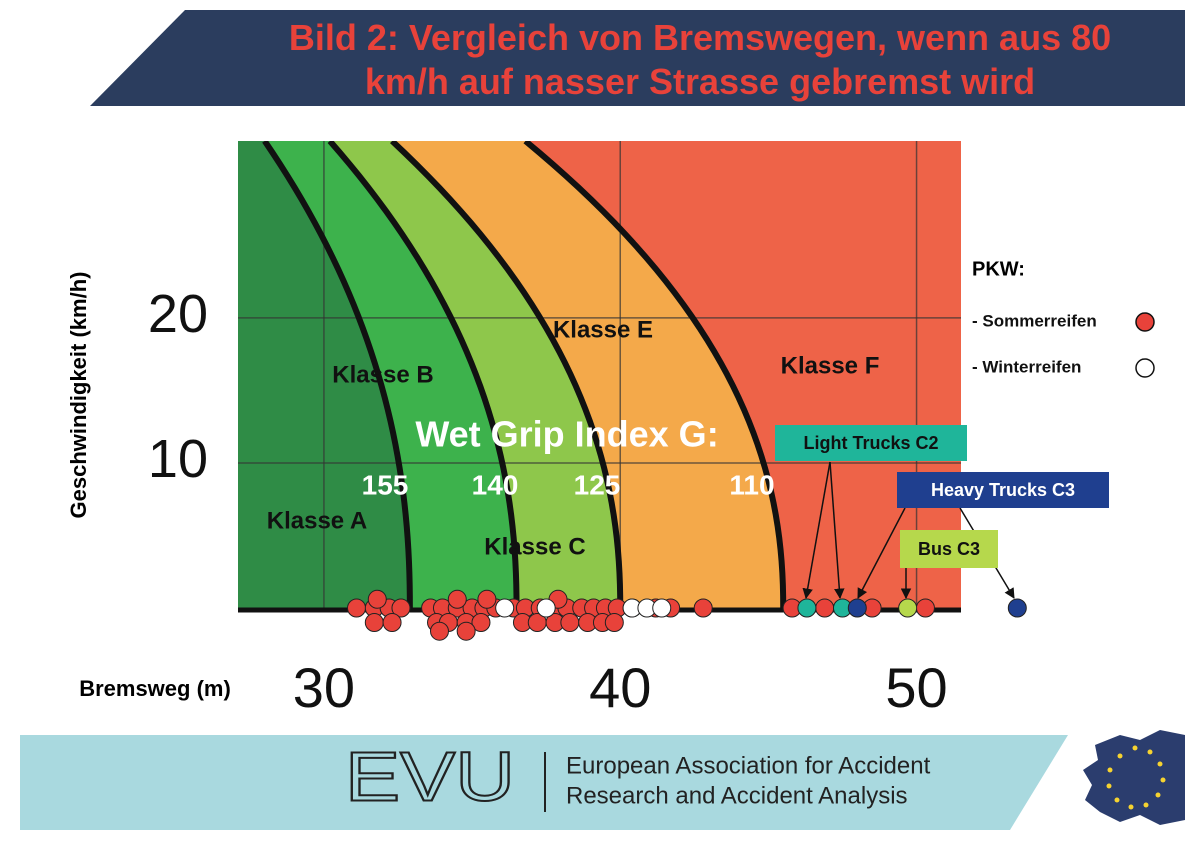  What do you see at coordinates (430, 776) in the screenshot?
I see `logo: EVU` at bounding box center [430, 776].